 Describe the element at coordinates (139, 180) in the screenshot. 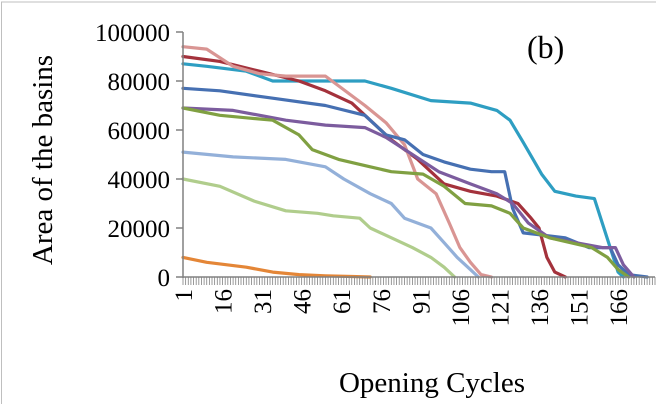

I see `y-tick-label-2: 40000` at that location.